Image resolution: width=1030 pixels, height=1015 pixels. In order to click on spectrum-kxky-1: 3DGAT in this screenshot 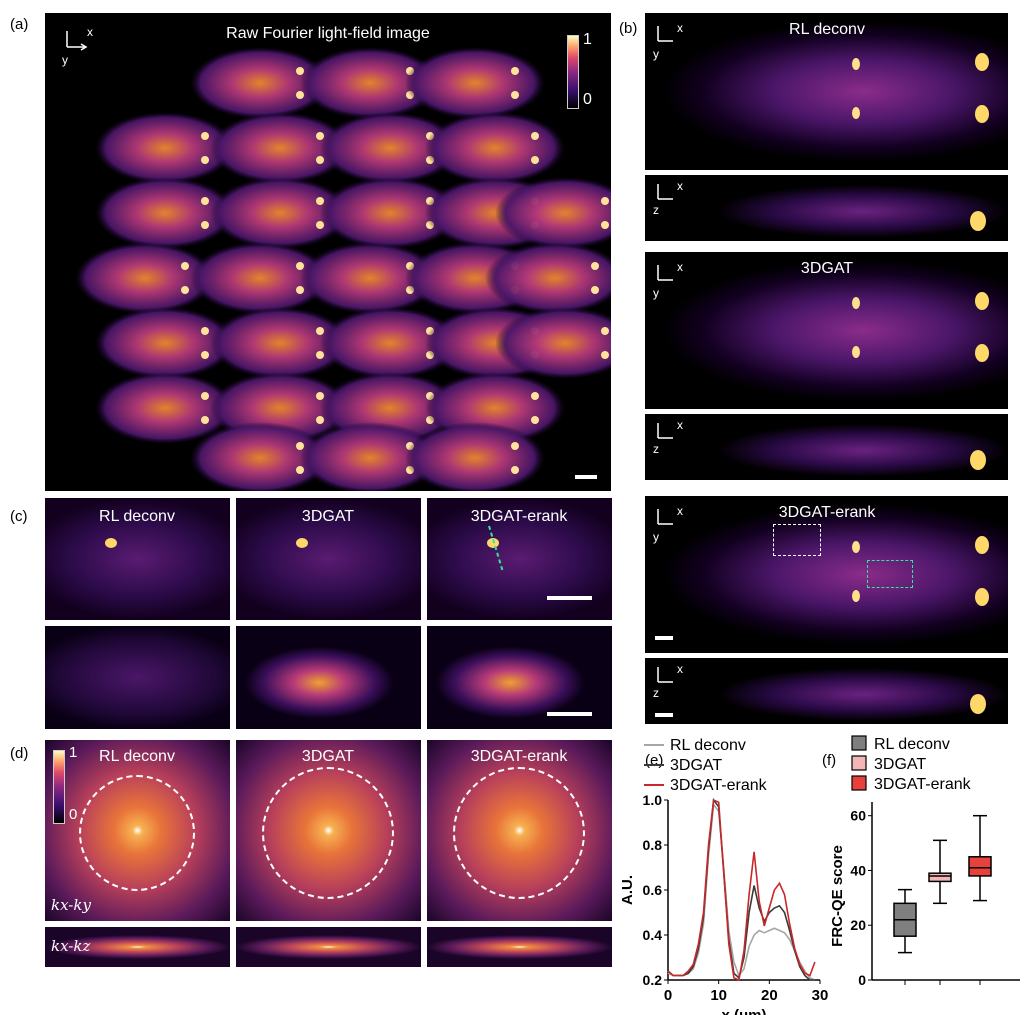, I will do `click(328, 830)`.